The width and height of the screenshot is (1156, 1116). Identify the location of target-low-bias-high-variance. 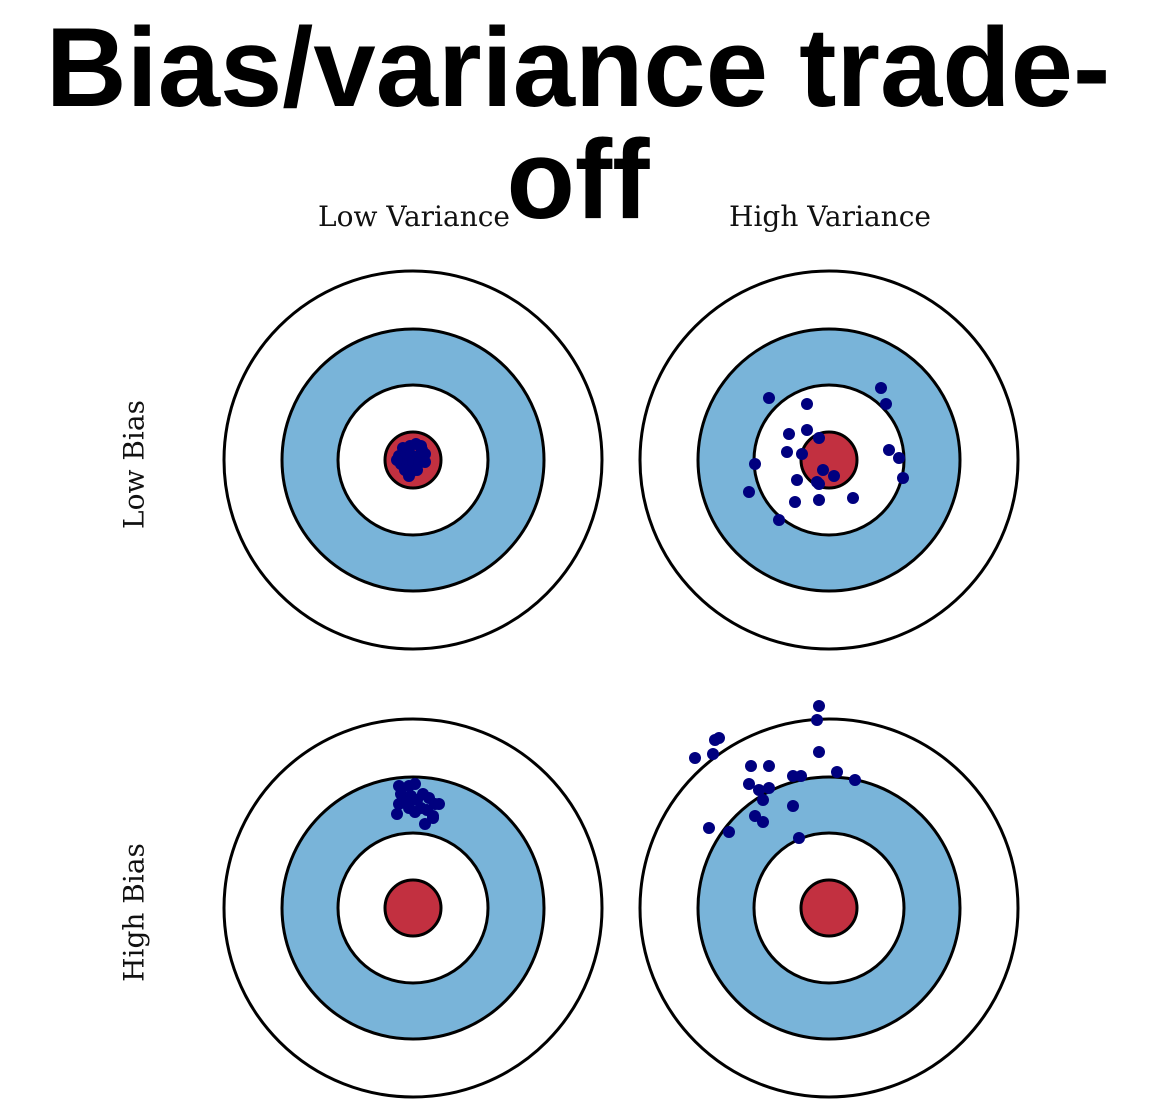
(829, 460).